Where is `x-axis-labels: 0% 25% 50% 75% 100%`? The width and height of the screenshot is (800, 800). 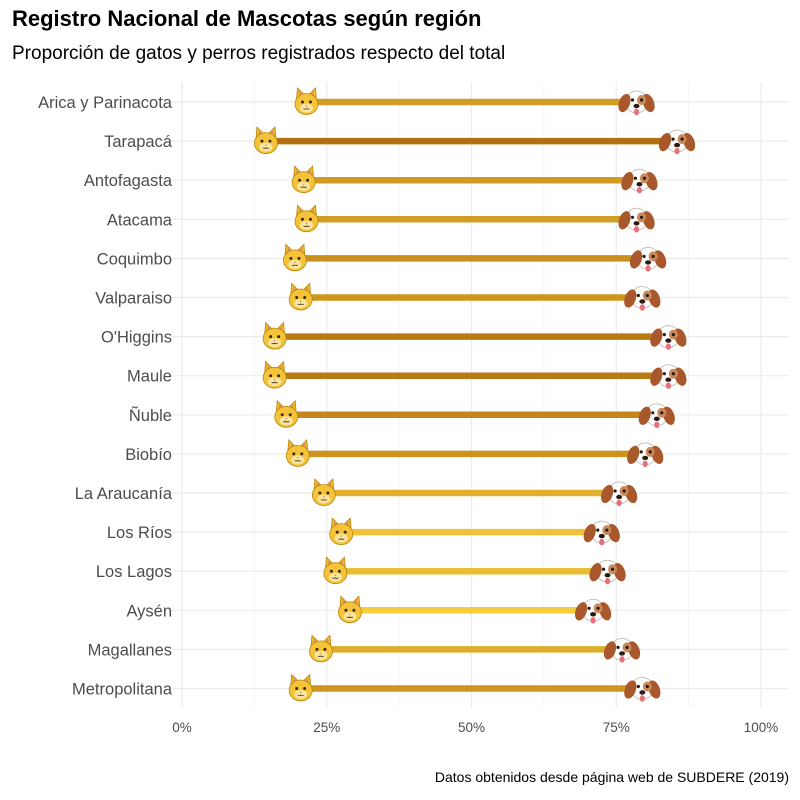
x-axis-labels: 0% 25% 50% 75% 100% is located at coordinates (475, 727).